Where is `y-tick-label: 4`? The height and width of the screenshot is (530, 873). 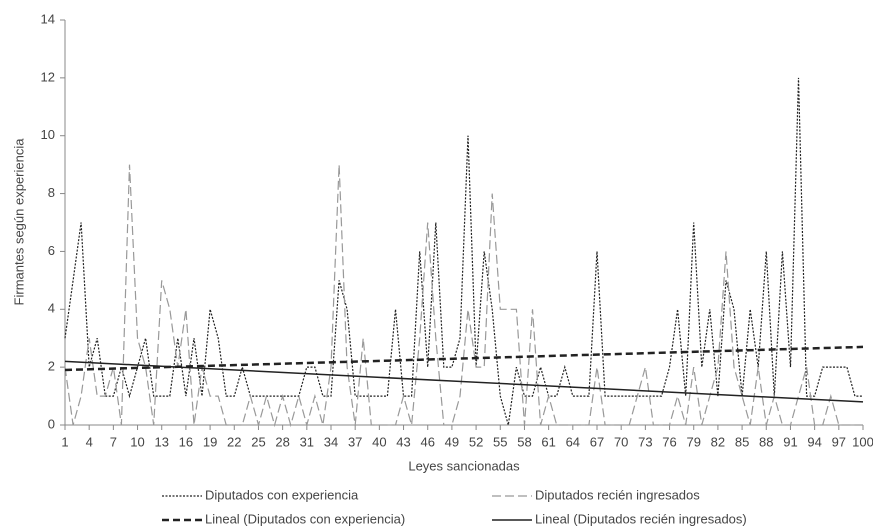
y-tick-label: 4 is located at coordinates (51, 308).